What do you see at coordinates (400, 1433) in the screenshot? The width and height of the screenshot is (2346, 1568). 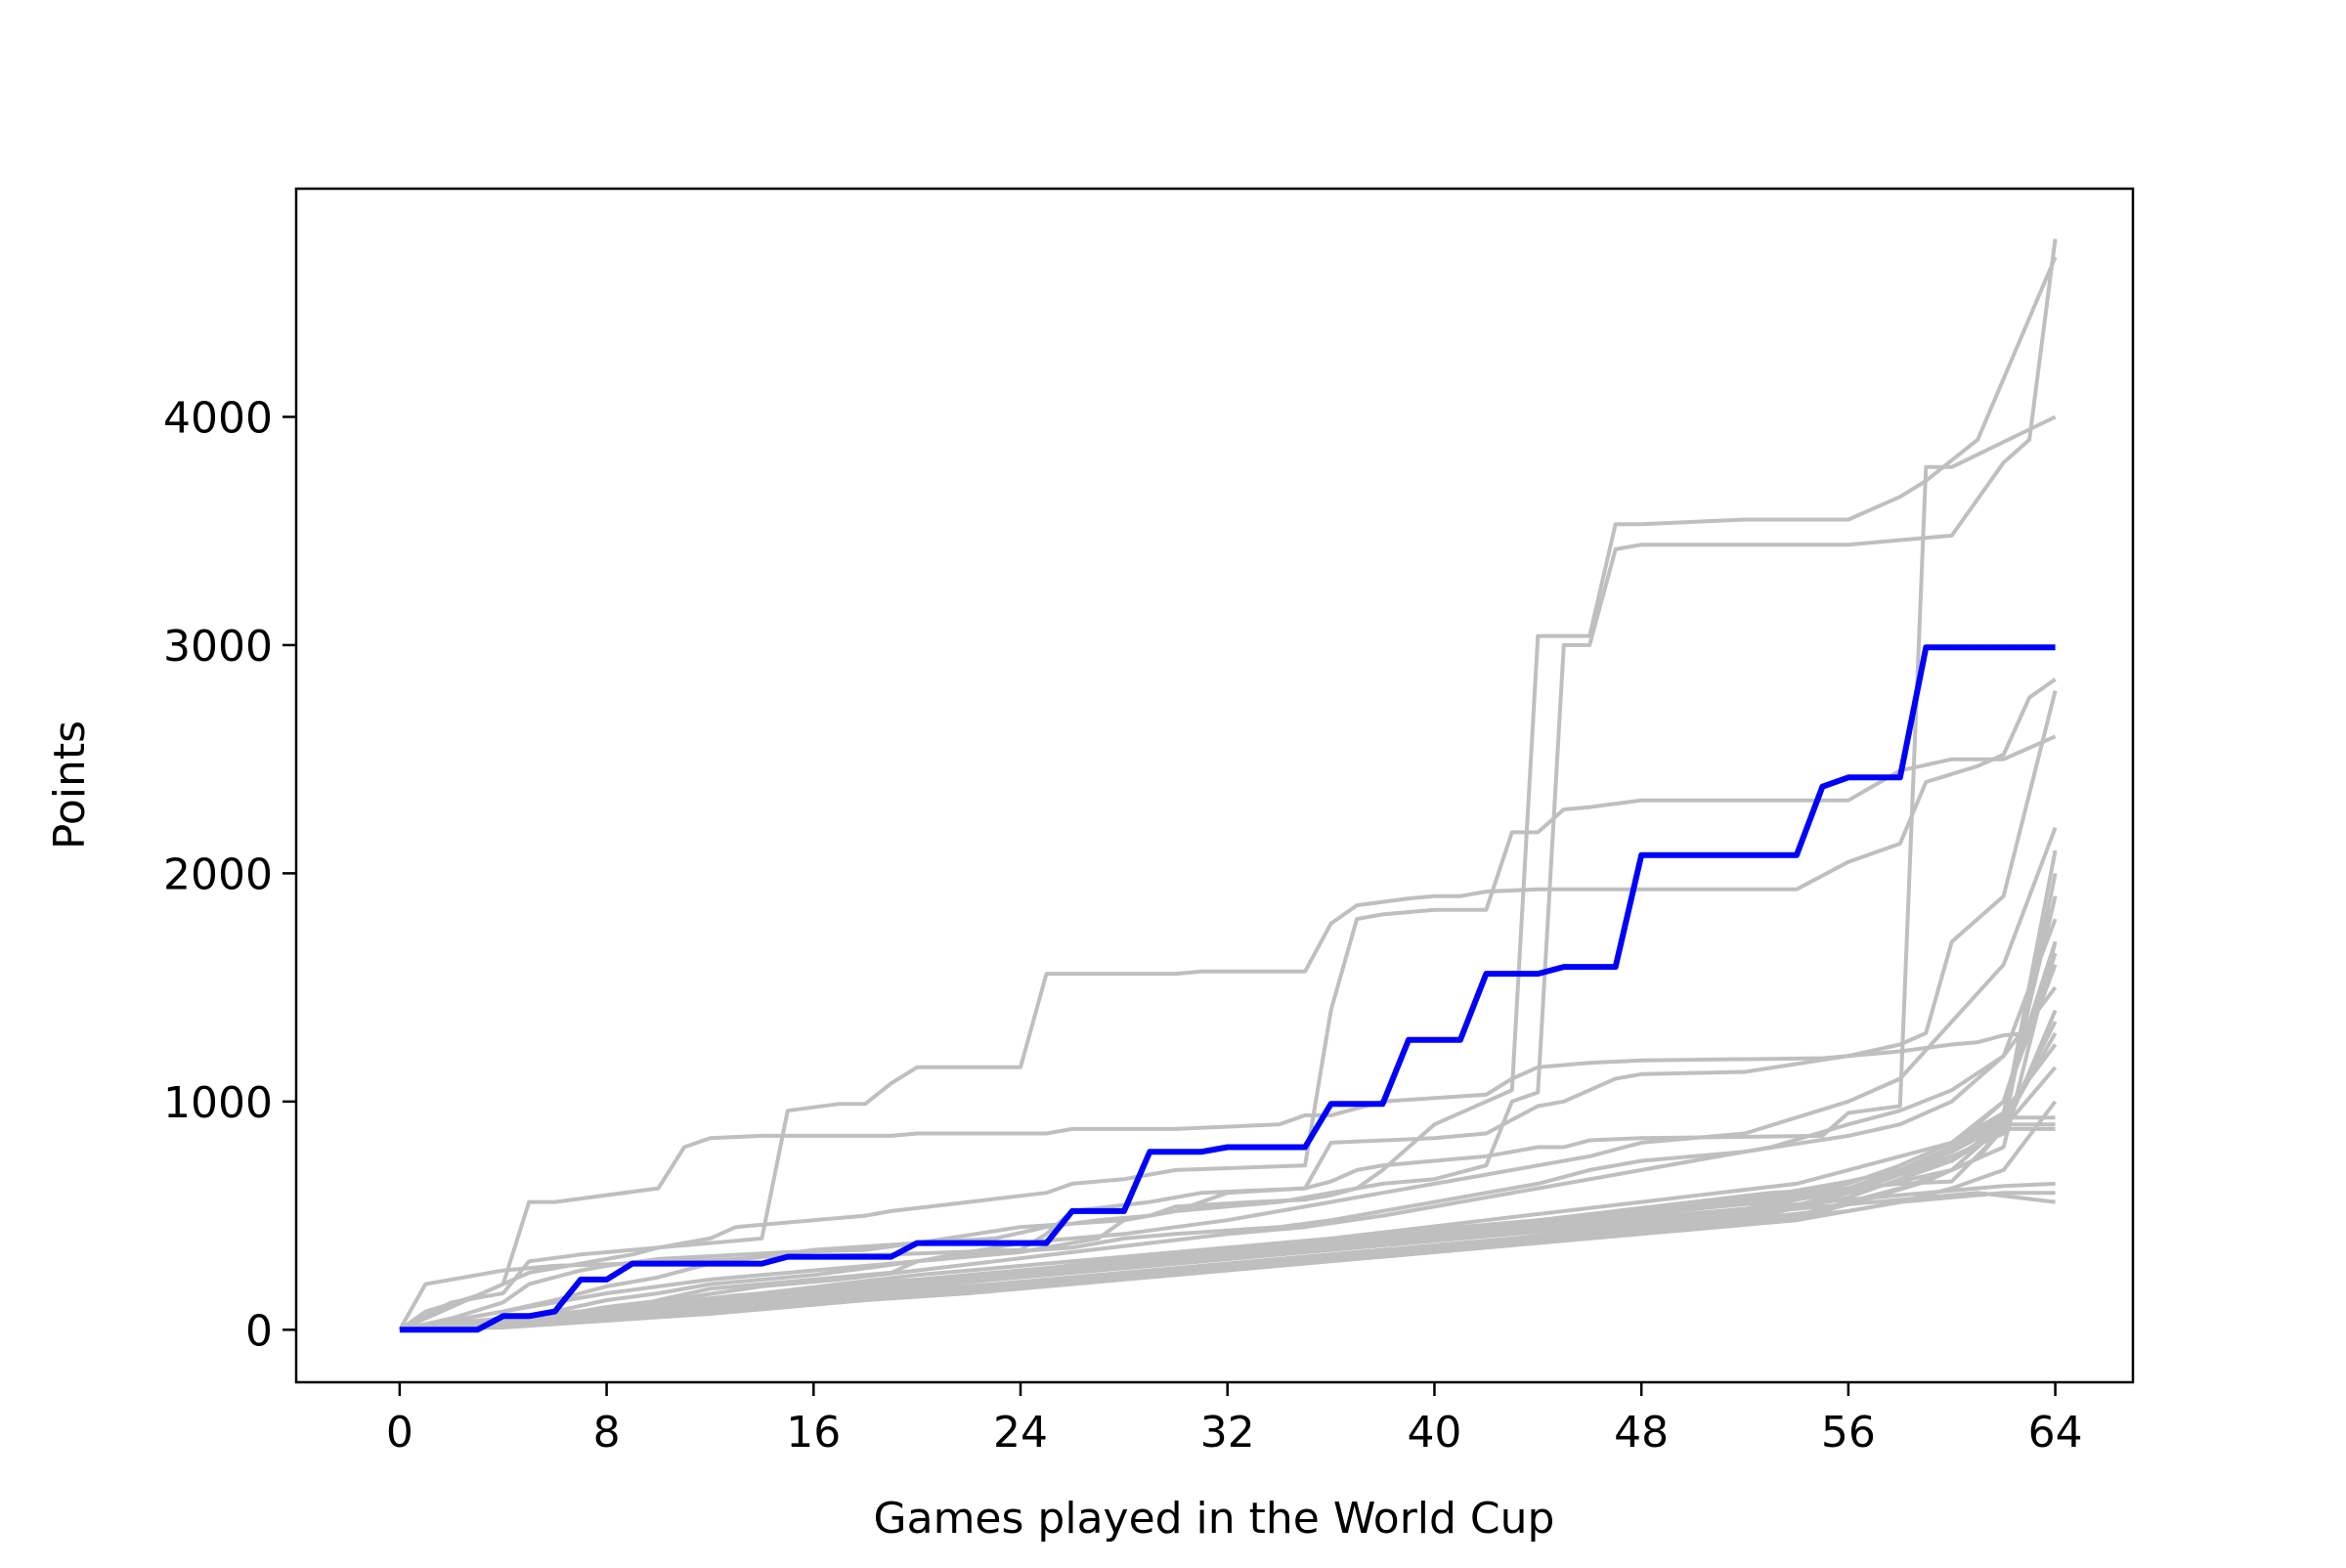 I see `x-tick-label: 0` at bounding box center [400, 1433].